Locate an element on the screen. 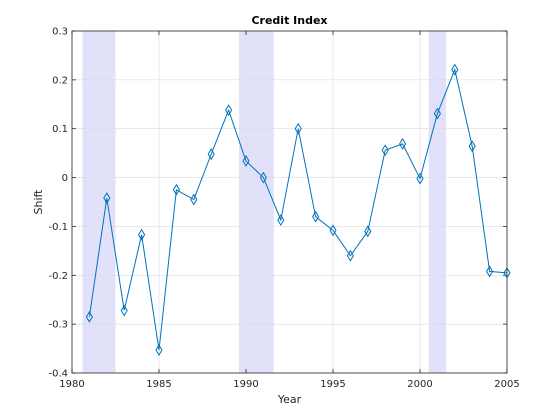 The width and height of the screenshot is (560, 420). chart-title: Credit Index is located at coordinates (289, 20).